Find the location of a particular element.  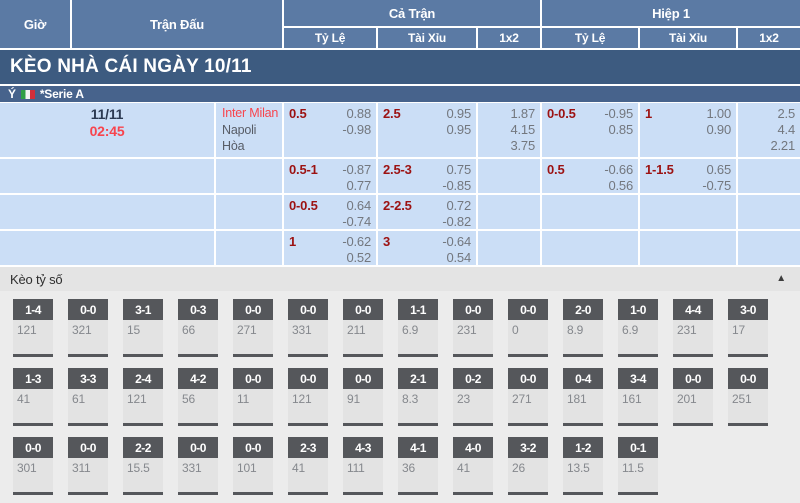

h1-over-under-cell: 1 1.00 0.90 is located at coordinates (688, 130).